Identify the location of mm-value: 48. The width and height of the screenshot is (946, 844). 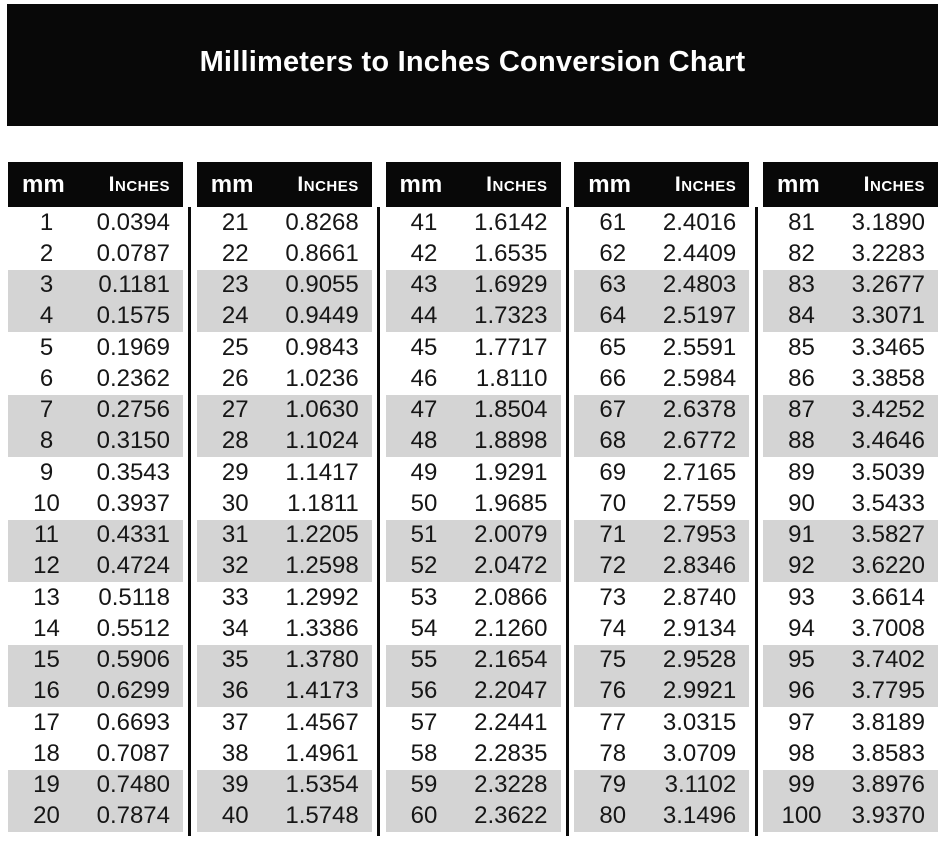
(424, 441).